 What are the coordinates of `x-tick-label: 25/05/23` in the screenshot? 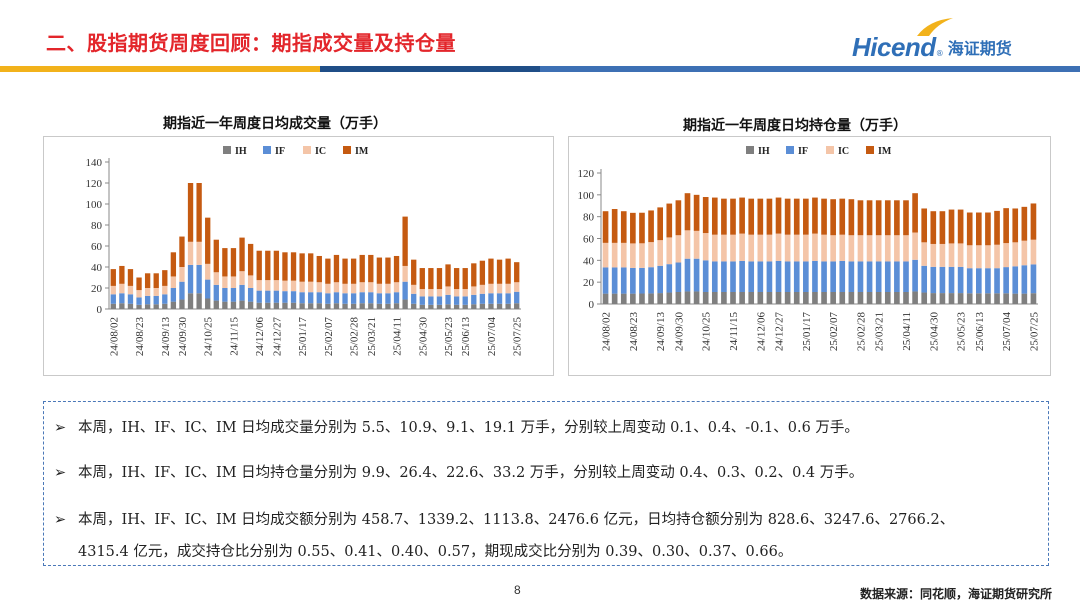 It's located at (449, 337).